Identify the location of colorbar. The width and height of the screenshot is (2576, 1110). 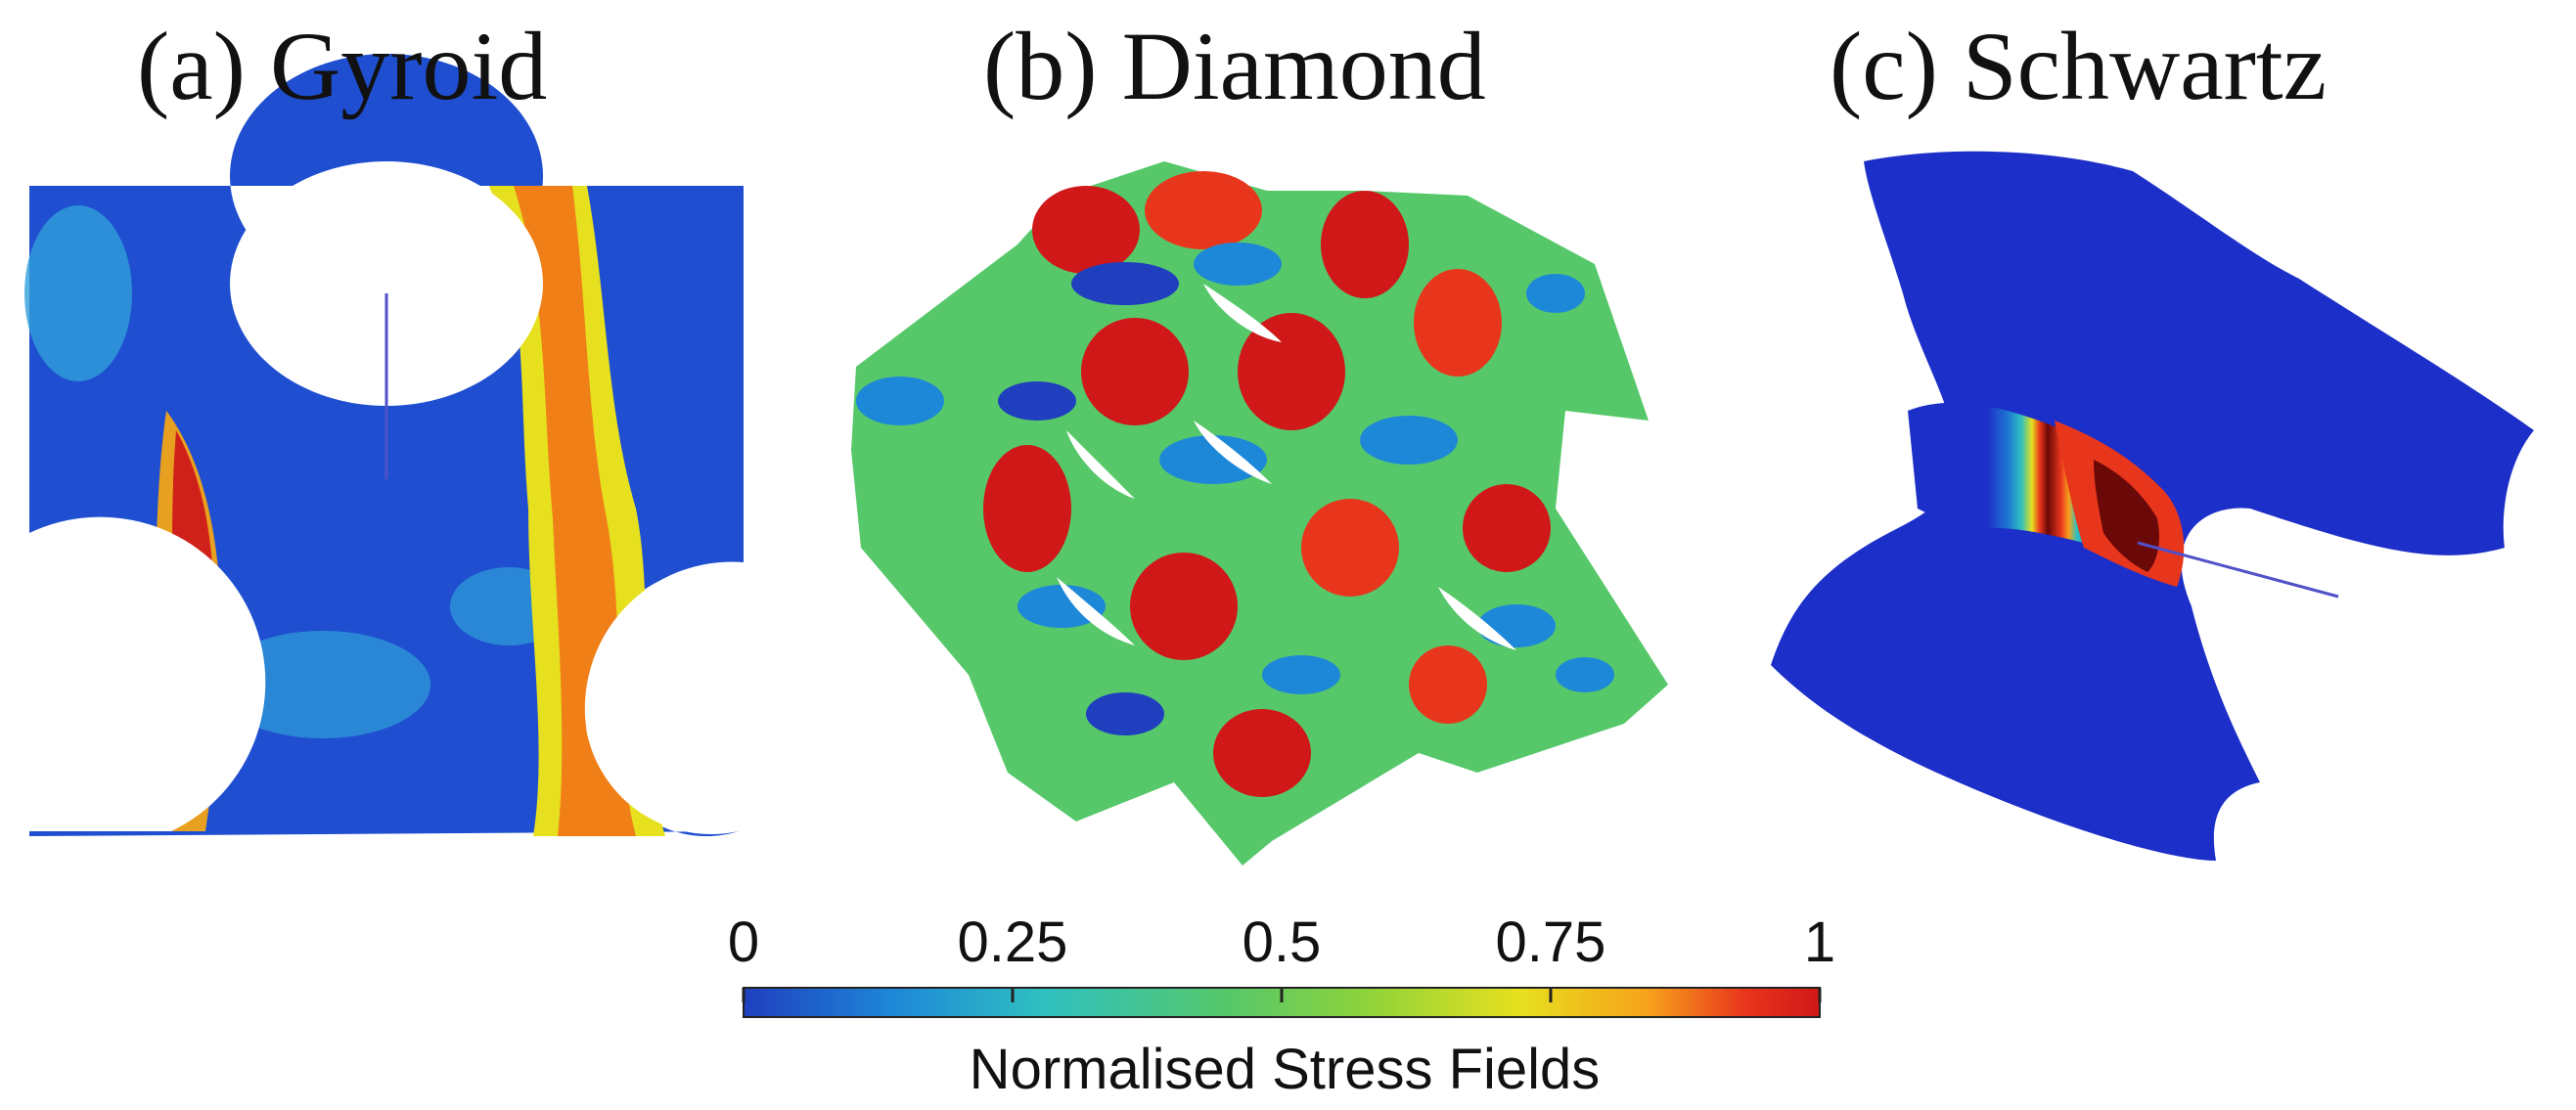
(1282, 1002).